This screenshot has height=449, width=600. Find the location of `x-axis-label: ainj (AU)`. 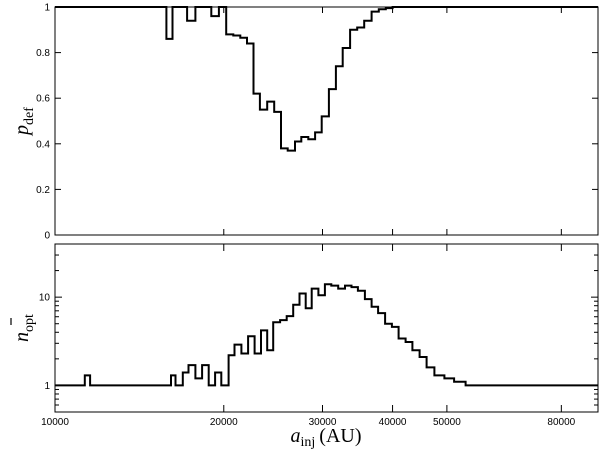

x-axis-label: ainj (AU) is located at coordinates (326, 437).